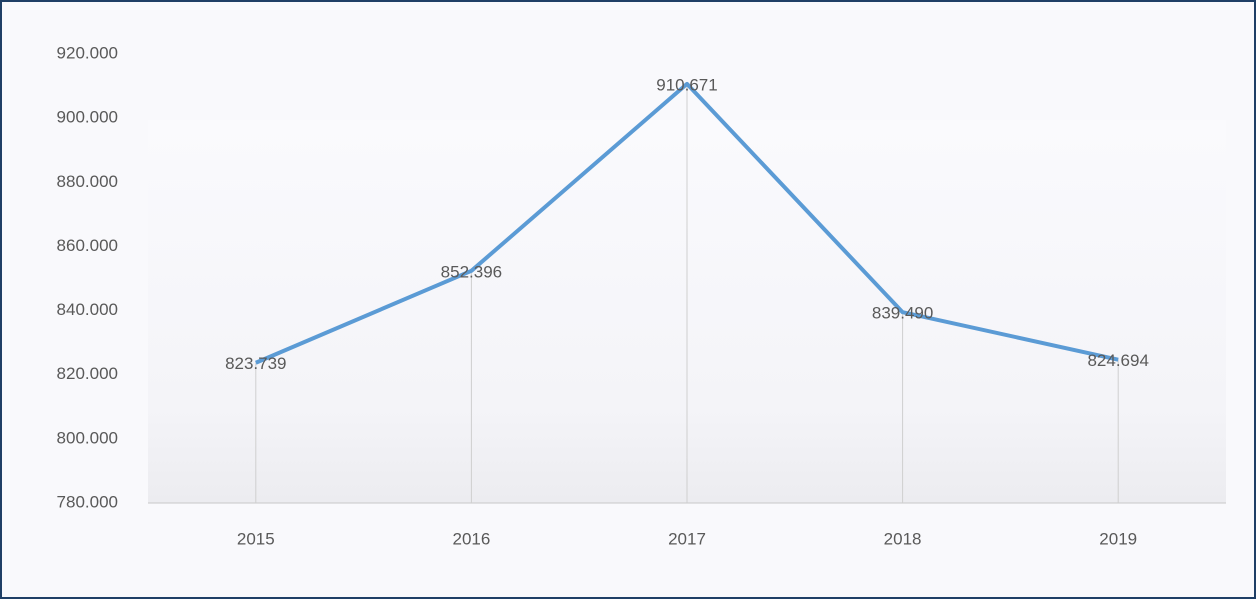 Image resolution: width=1256 pixels, height=599 pixels. Describe the element at coordinates (686, 84) in the screenshot. I see `data-label: 910.671` at that location.